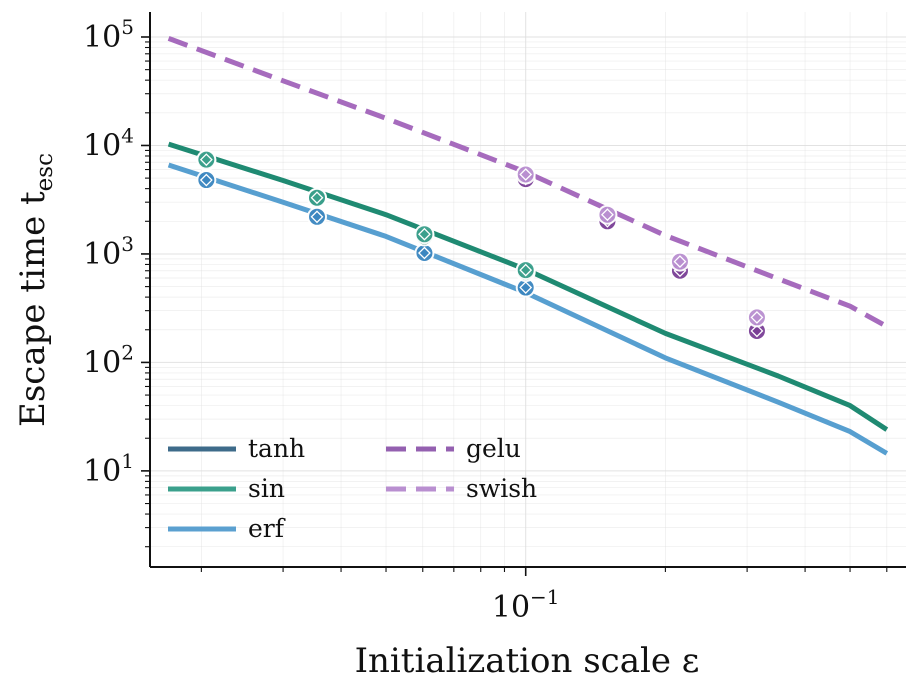 Image resolution: width=916 pixels, height=693 pixels. I want to click on y-tick-label: 10³, so click(108, 252).